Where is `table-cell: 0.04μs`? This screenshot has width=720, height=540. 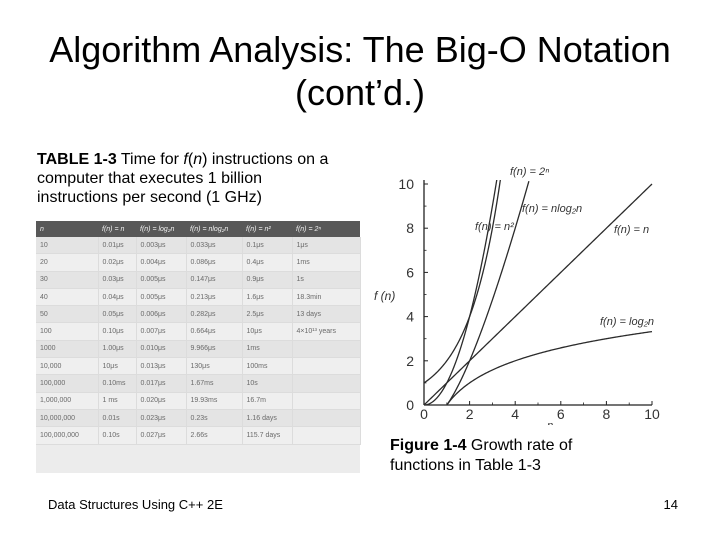 table-cell: 0.04μs is located at coordinates (117, 297).